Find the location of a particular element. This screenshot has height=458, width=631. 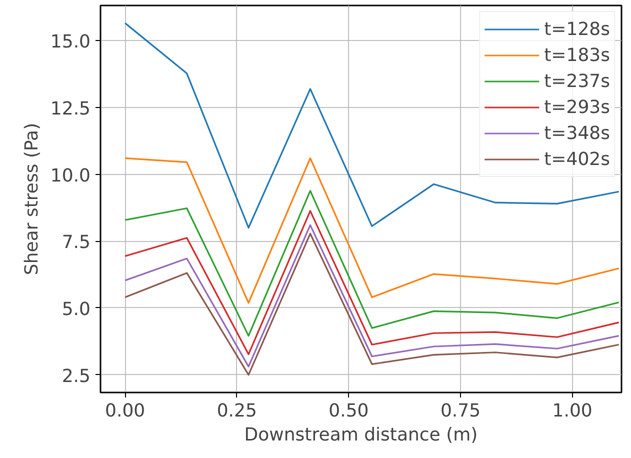

x-tick-label: 0.00 is located at coordinates (125, 411).